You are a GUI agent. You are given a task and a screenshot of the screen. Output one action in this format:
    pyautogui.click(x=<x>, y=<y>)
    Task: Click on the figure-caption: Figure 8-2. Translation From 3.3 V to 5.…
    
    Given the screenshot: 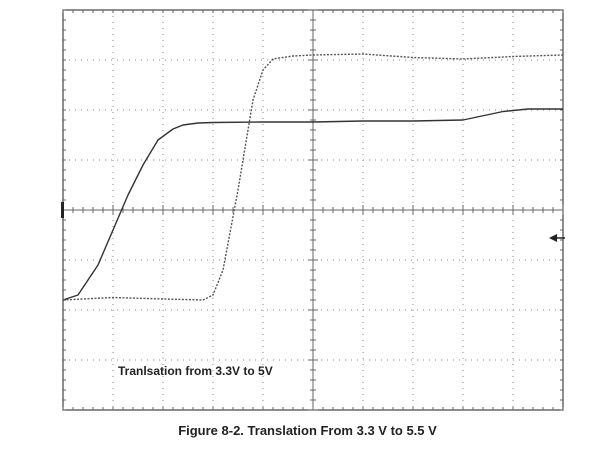 What is the action you would take?
    pyautogui.click(x=307, y=430)
    